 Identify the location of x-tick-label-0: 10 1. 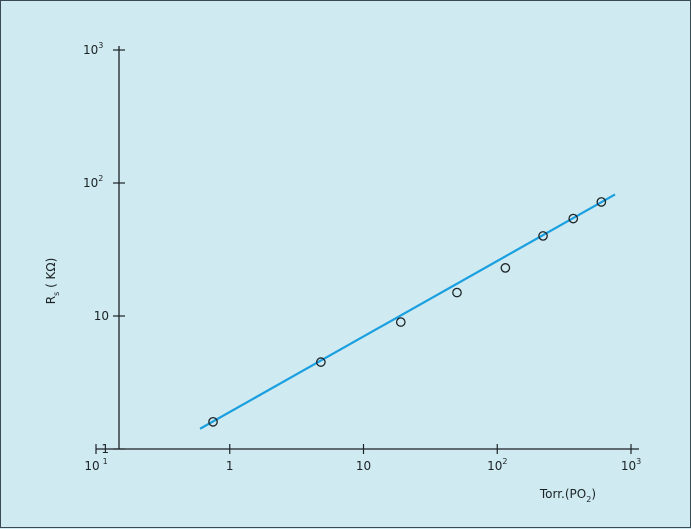
(95, 465).